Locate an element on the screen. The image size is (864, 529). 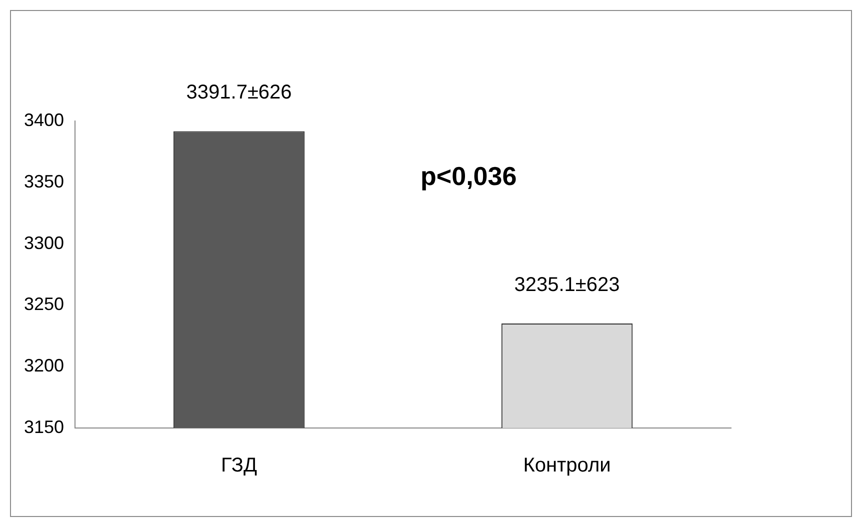
y-tick-label: 3300 is located at coordinates (44, 242).